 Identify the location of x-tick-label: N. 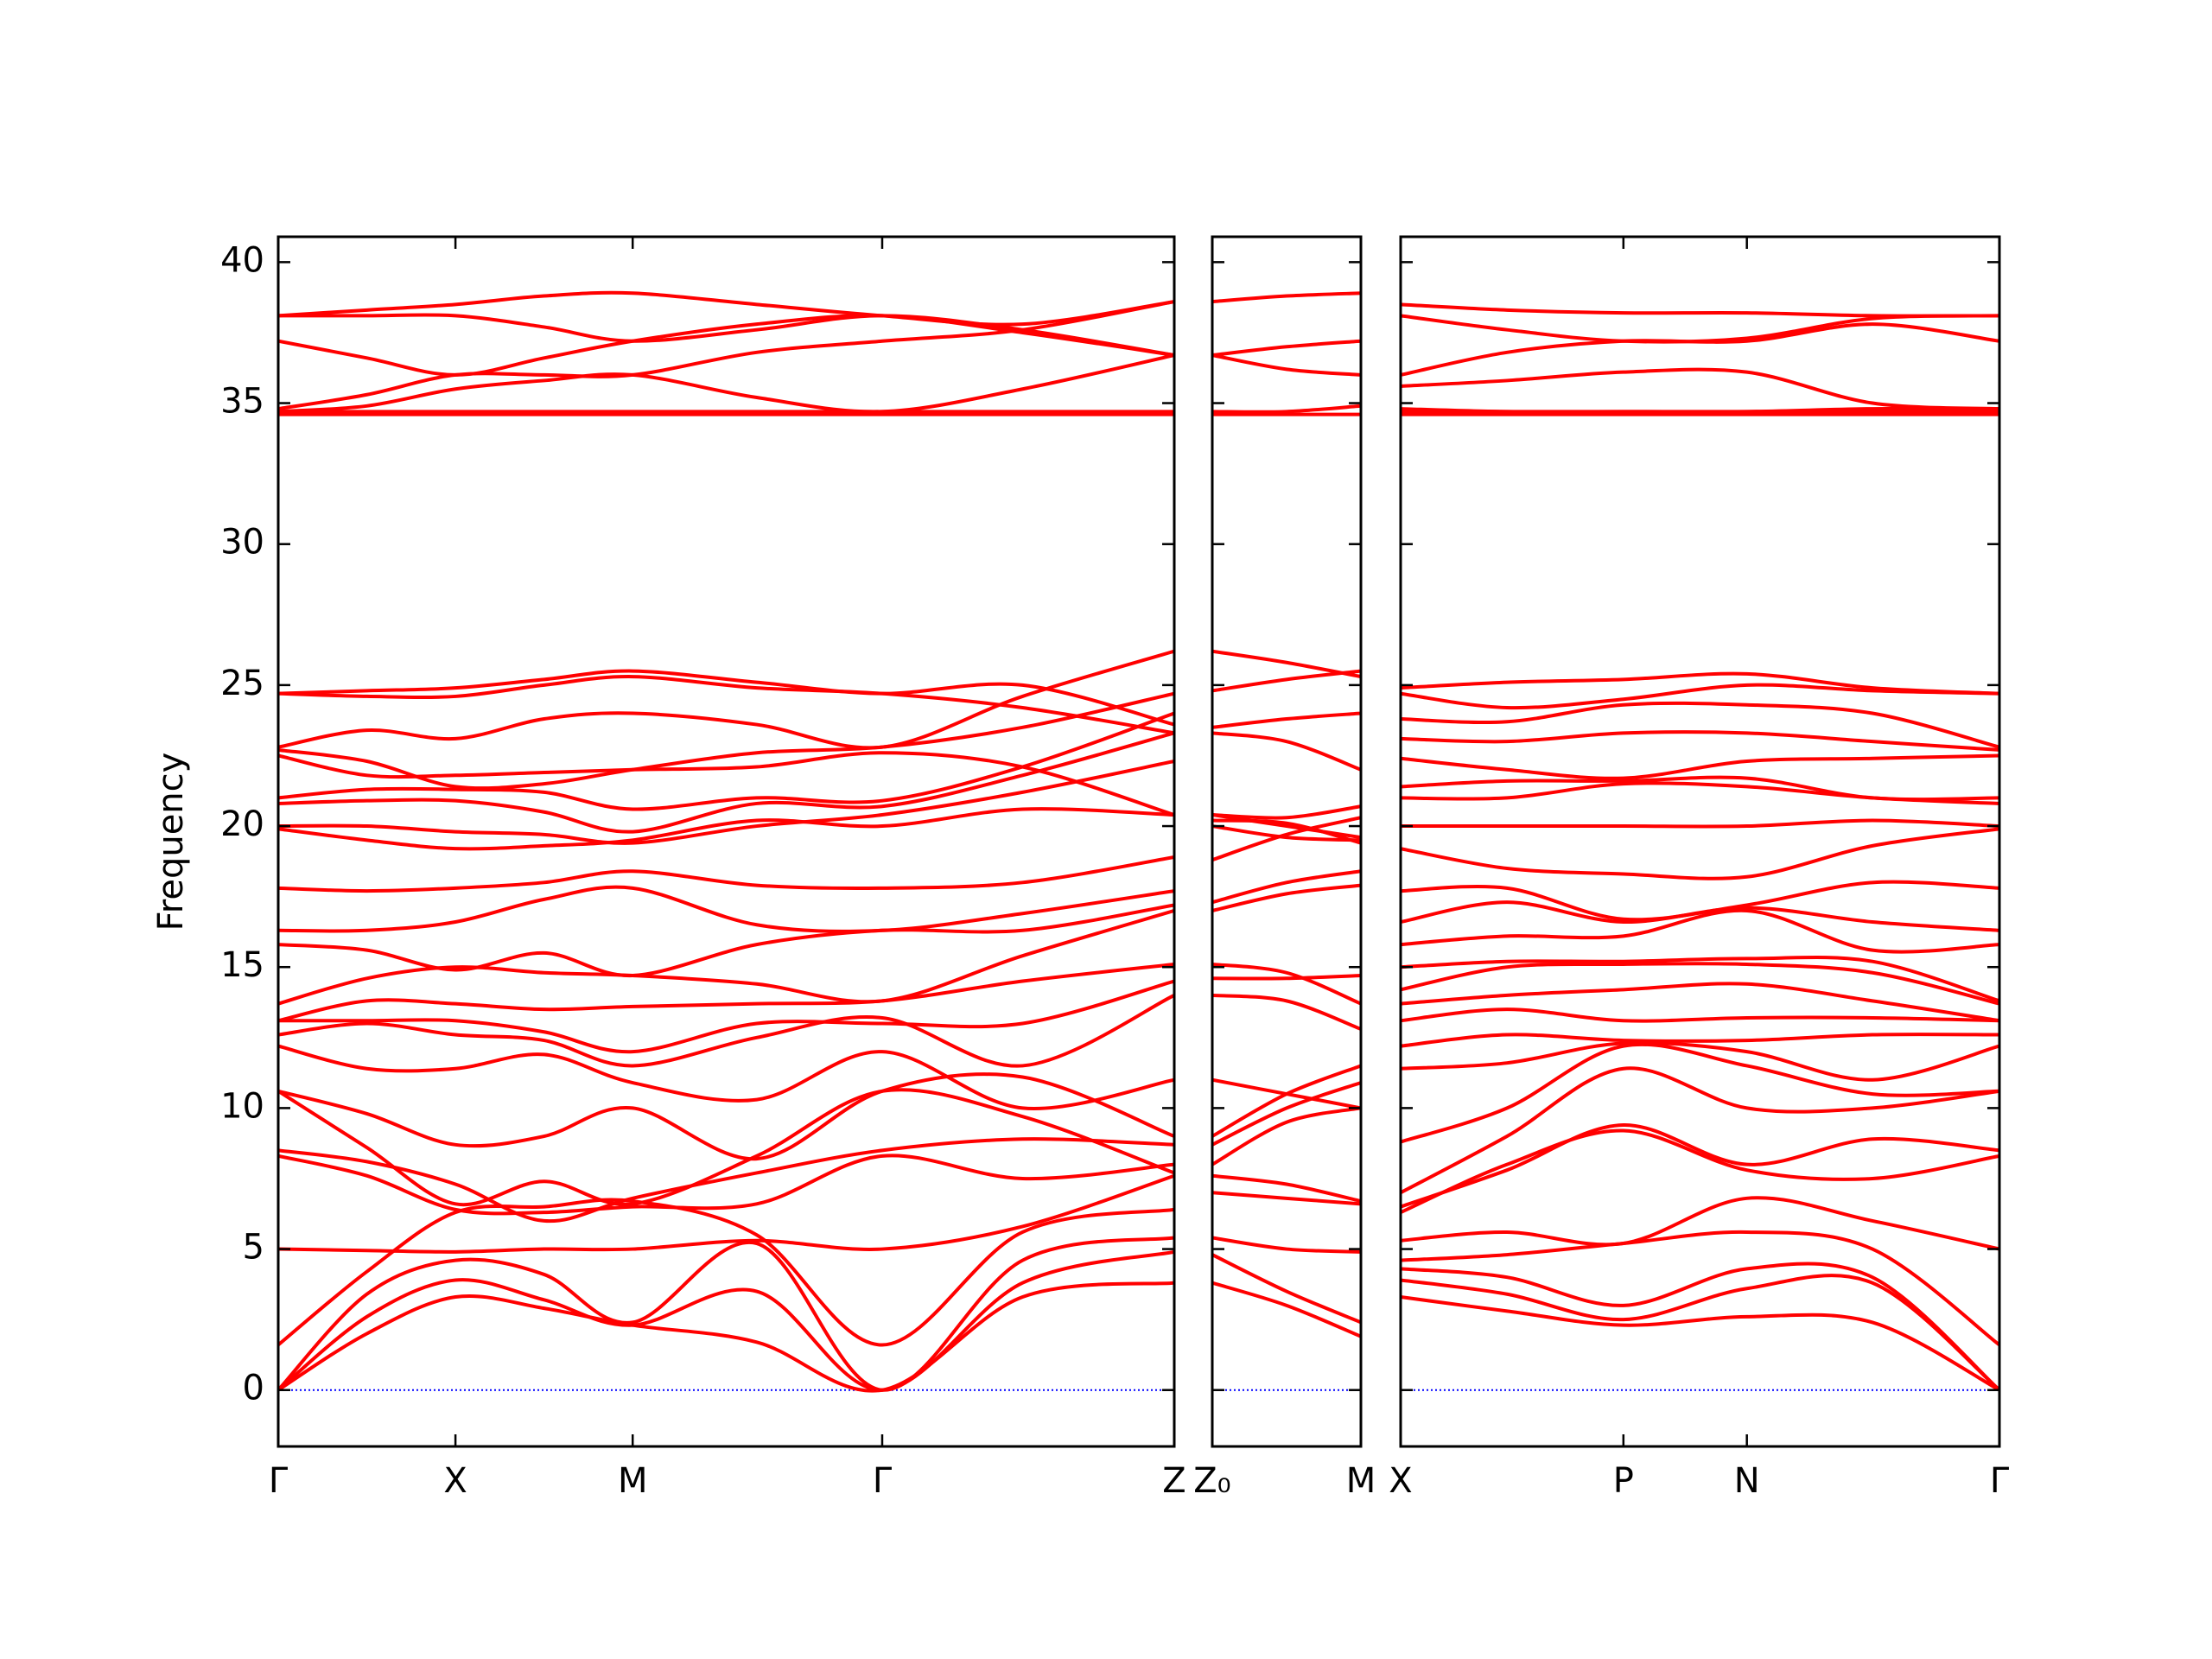
(1747, 1481).